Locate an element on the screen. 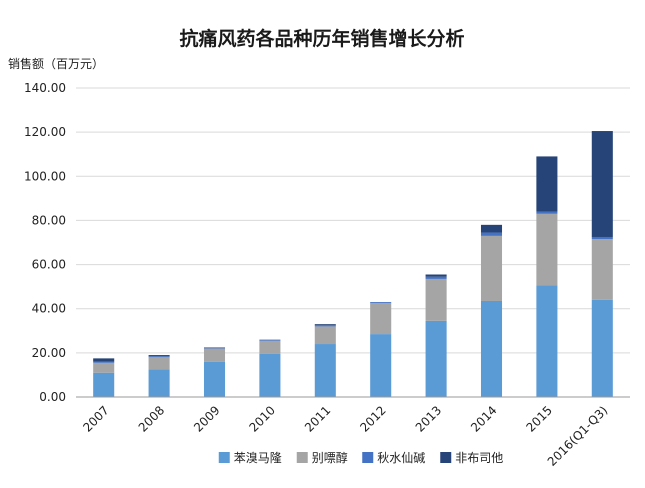  legend-label: 苯溴马隆 is located at coordinates (258, 457).